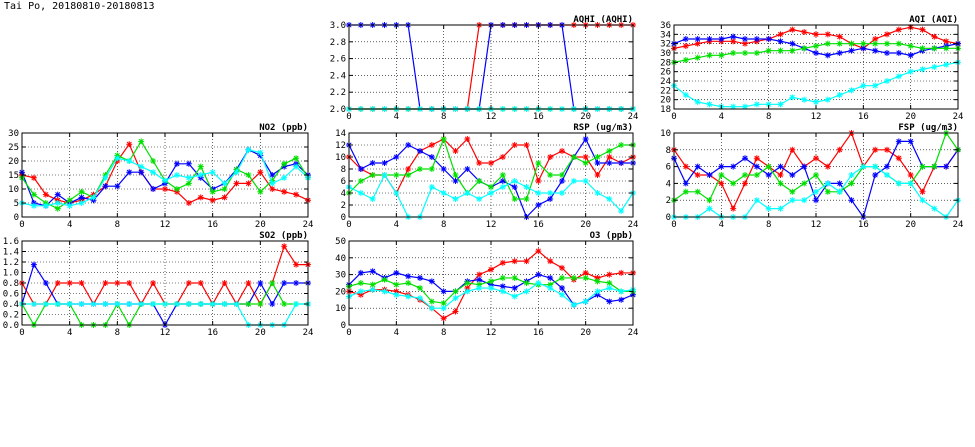 The height and width of the screenshot is (447, 975). What do you see at coordinates (348, 117) in the screenshot?
I see `x-tick-label: 0` at bounding box center [348, 117].